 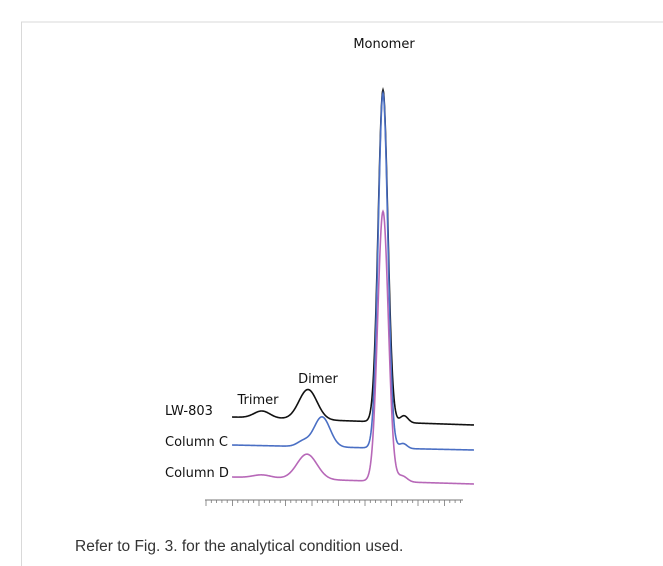 What do you see at coordinates (189, 411) in the screenshot?
I see `trace-label: LW-803` at bounding box center [189, 411].